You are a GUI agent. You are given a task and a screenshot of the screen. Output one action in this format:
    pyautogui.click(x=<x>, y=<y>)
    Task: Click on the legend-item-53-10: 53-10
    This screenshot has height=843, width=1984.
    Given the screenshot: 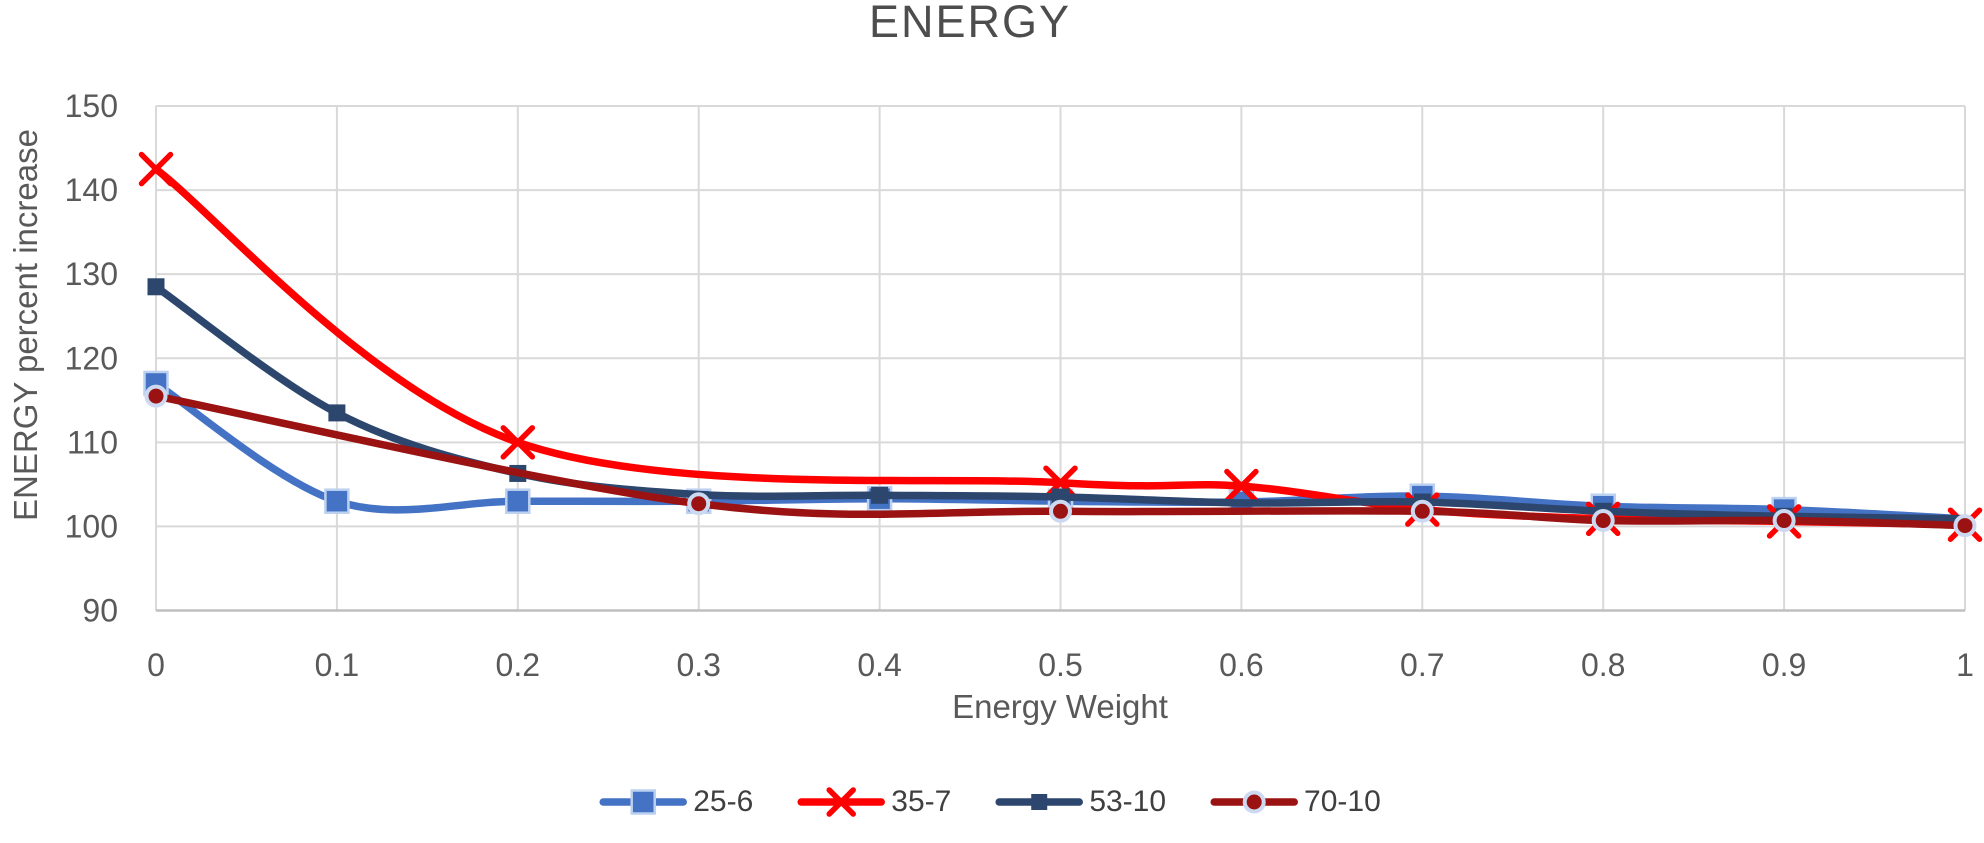 What is the action you would take?
    pyautogui.click(x=1080, y=802)
    